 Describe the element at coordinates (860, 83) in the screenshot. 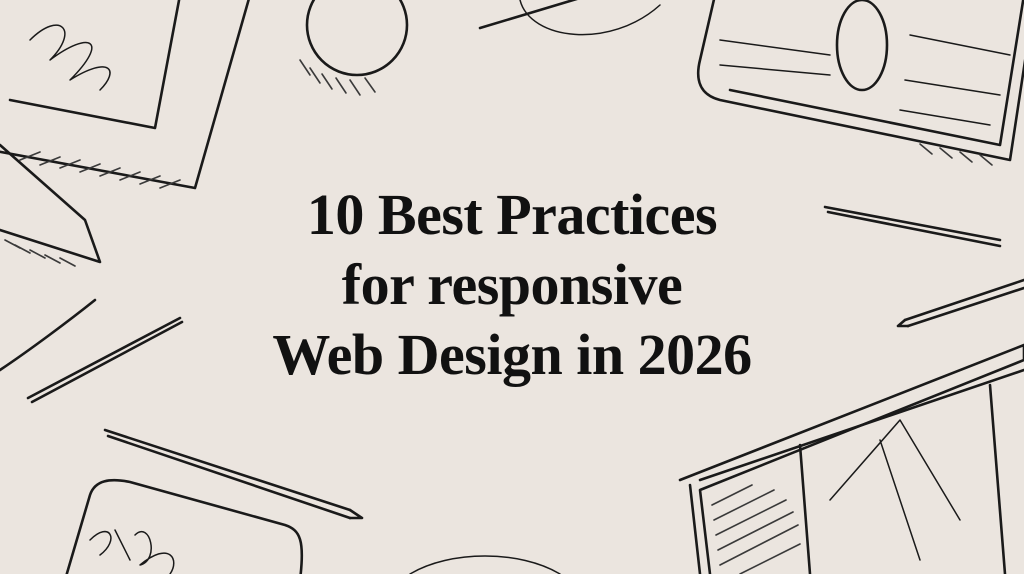

I see `card-sketch-icon` at that location.